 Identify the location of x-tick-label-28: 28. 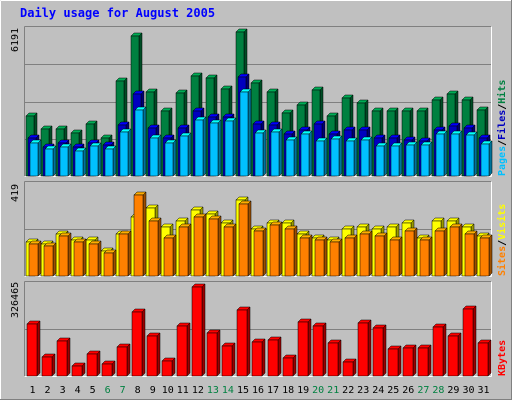
(438, 390).